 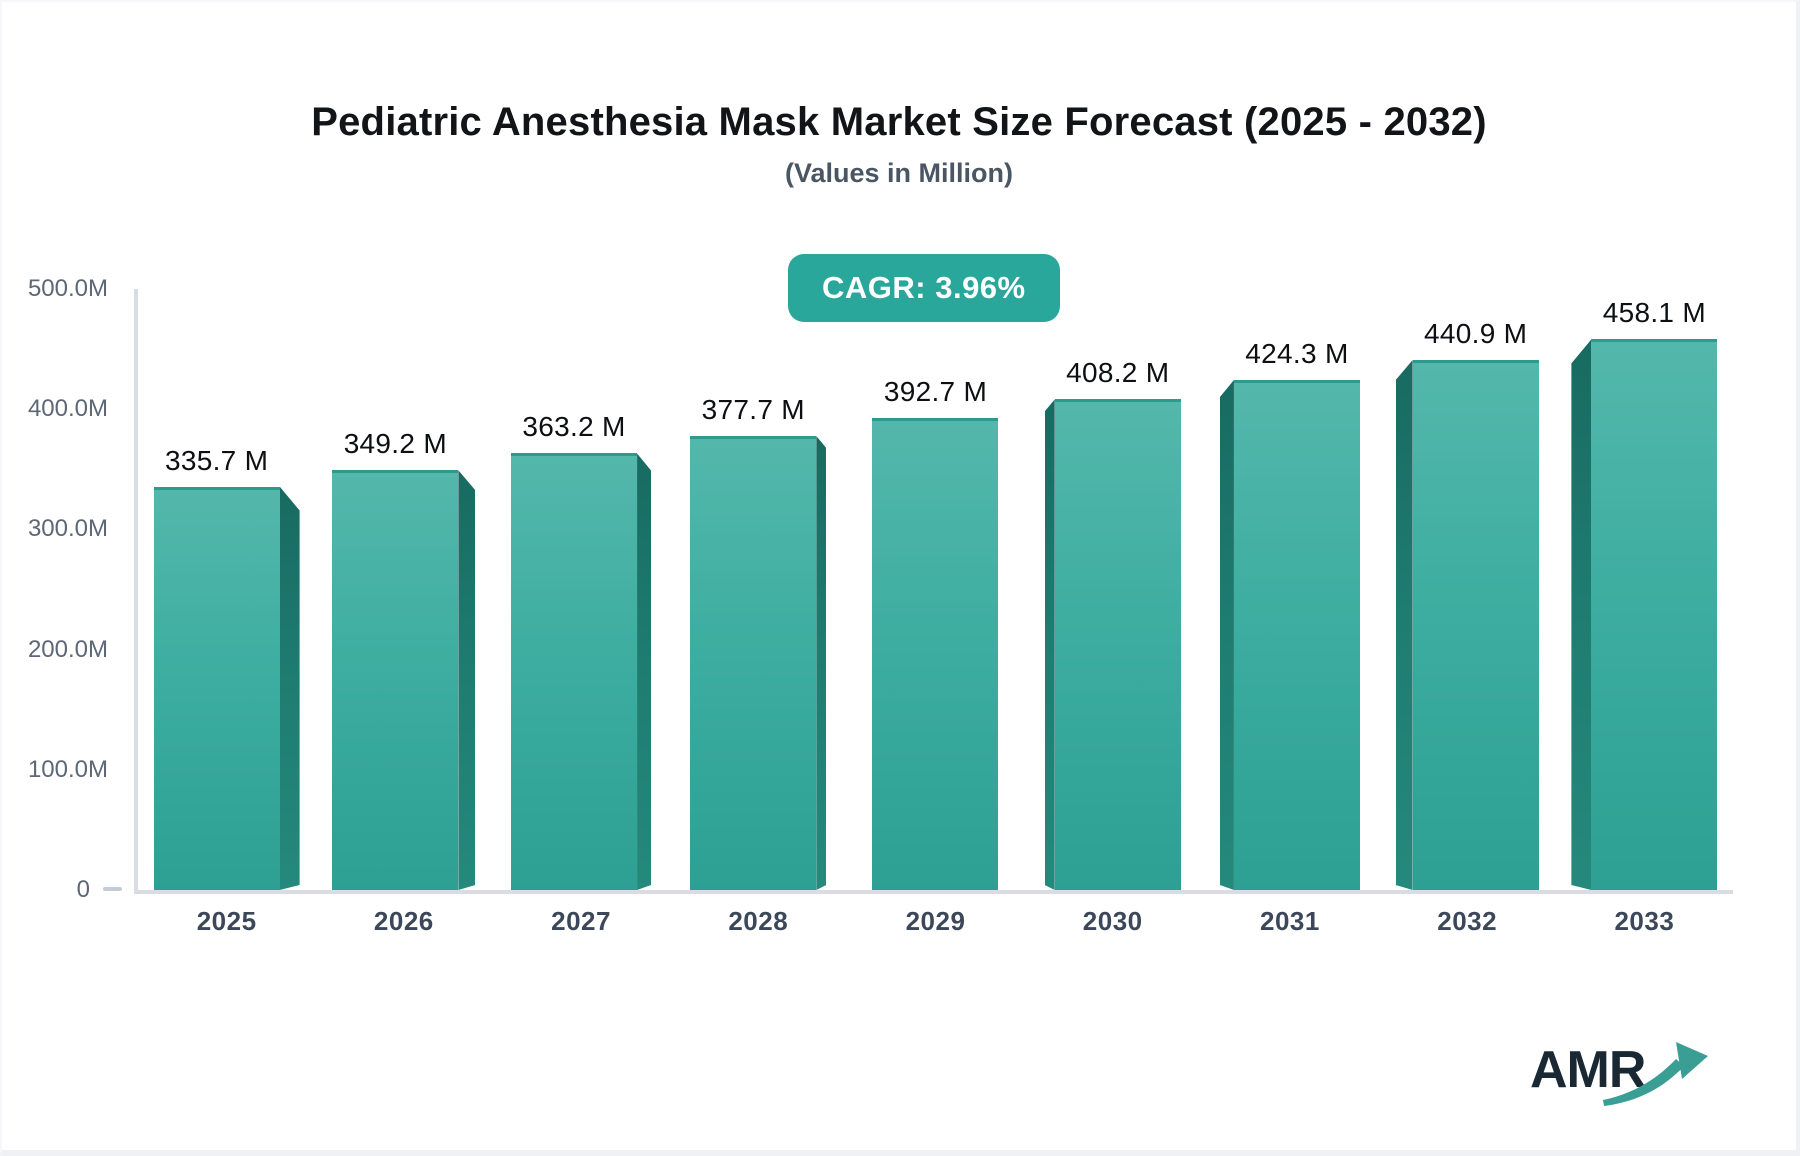 I want to click on bar-slot-2030: 408.2 M 2030, so click(x=1112, y=612).